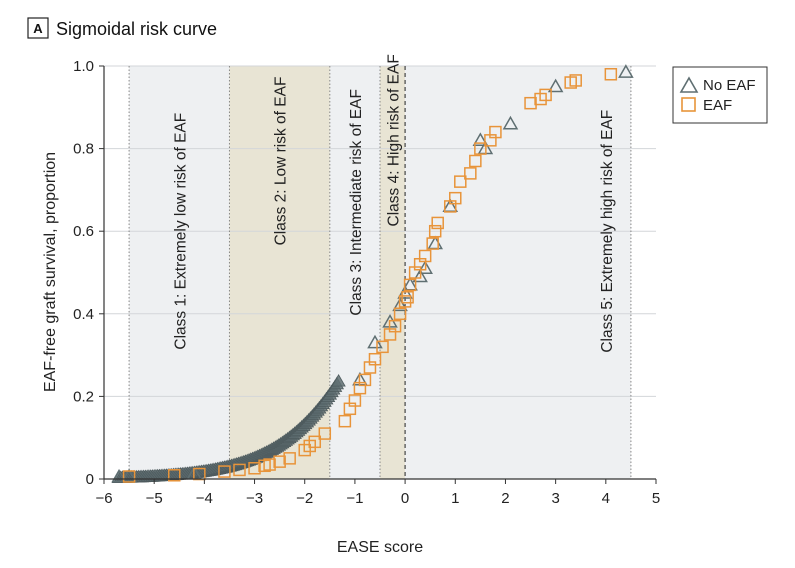 The height and width of the screenshot is (568, 795). I want to click on class-label-5: Class 5: Extremely high risk of EAF, so click(607, 231).